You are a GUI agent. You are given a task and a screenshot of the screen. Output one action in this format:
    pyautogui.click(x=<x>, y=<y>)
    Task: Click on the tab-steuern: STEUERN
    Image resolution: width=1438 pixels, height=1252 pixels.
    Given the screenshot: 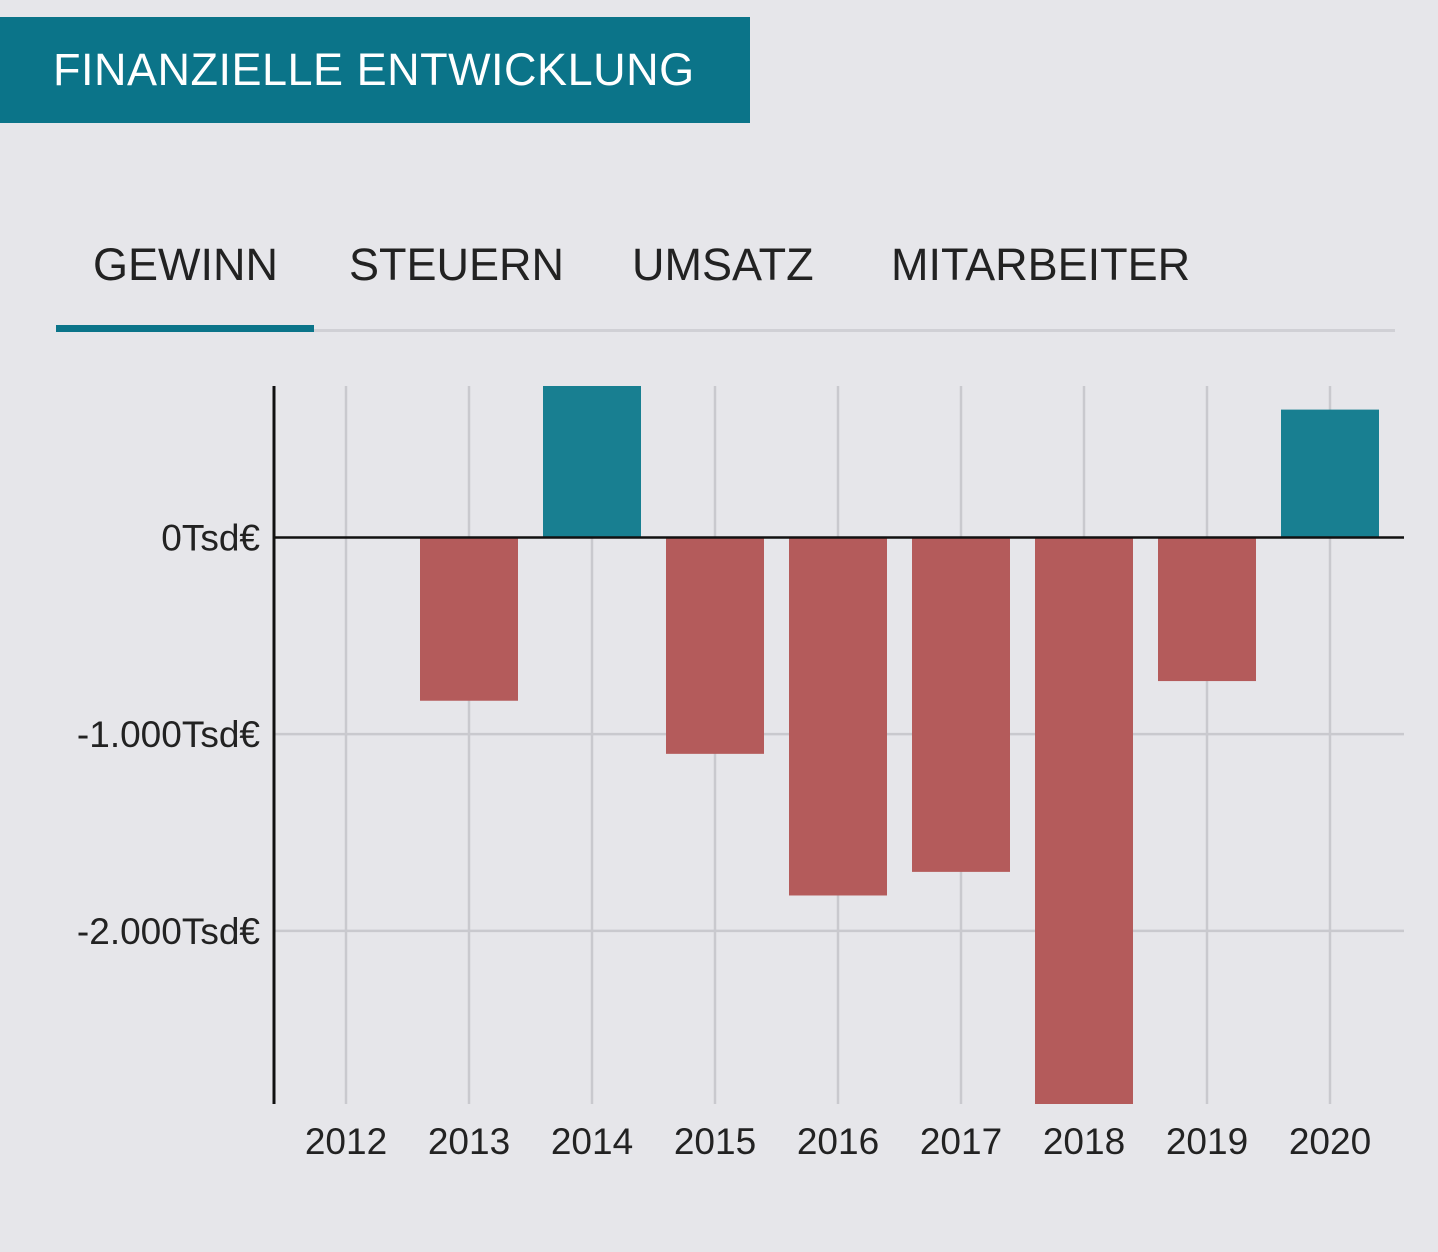 What is the action you would take?
    pyautogui.click(x=457, y=264)
    